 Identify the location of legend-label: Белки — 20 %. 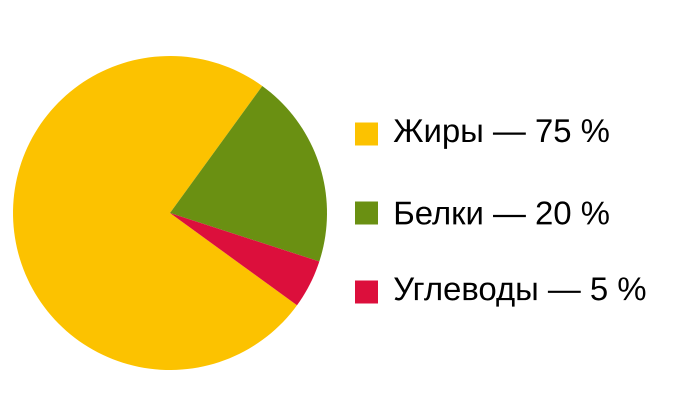
(502, 213).